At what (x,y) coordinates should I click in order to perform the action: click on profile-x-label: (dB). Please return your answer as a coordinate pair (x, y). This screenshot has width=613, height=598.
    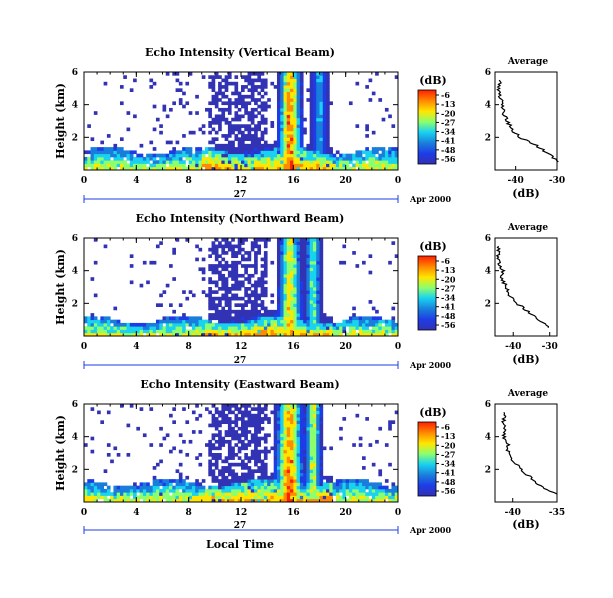
    Looking at the image, I should click on (525, 359).